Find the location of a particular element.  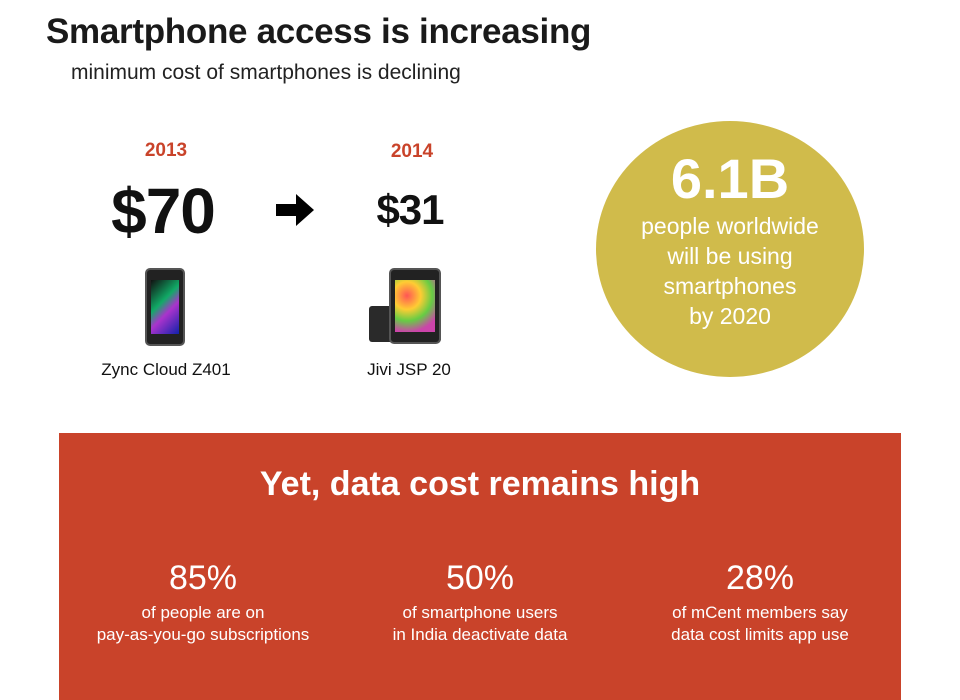

year-2013: 2013 is located at coordinates (166, 150).